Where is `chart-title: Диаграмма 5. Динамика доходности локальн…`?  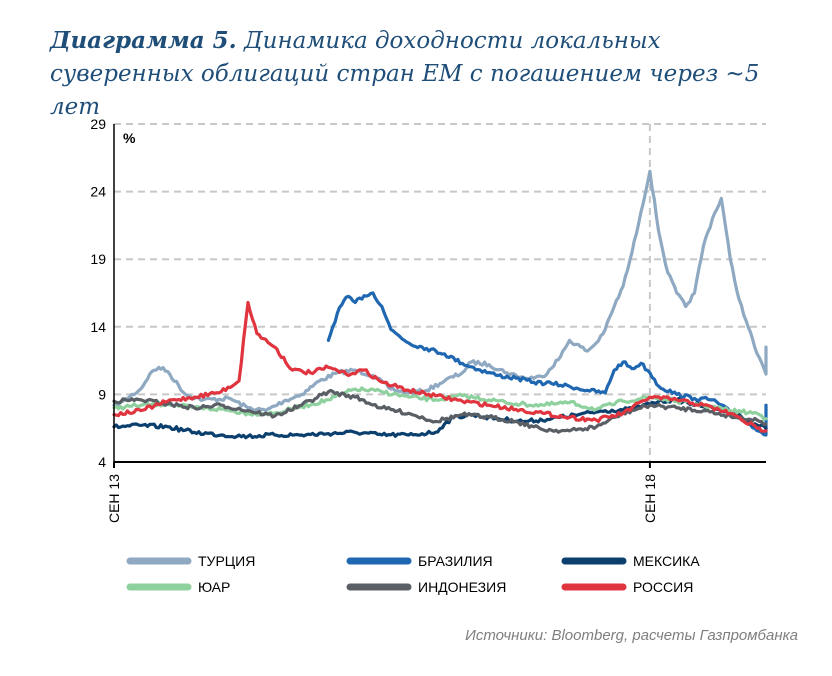
chart-title: Диаграмма 5. Динамика доходности локальн… is located at coordinates (430, 74).